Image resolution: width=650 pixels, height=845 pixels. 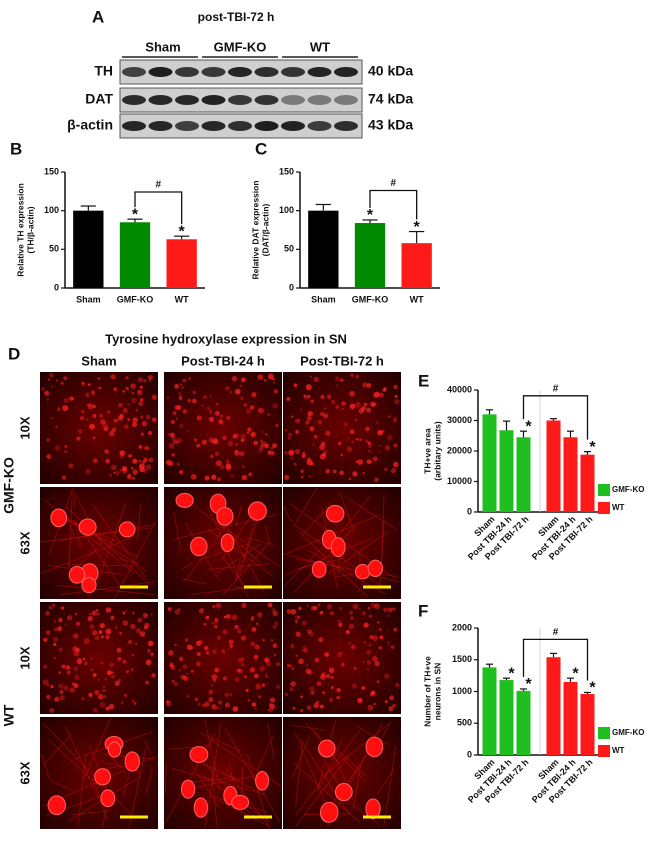 What do you see at coordinates (370, 299) in the screenshot?
I see `x-tick-label: GMF-KO` at bounding box center [370, 299].